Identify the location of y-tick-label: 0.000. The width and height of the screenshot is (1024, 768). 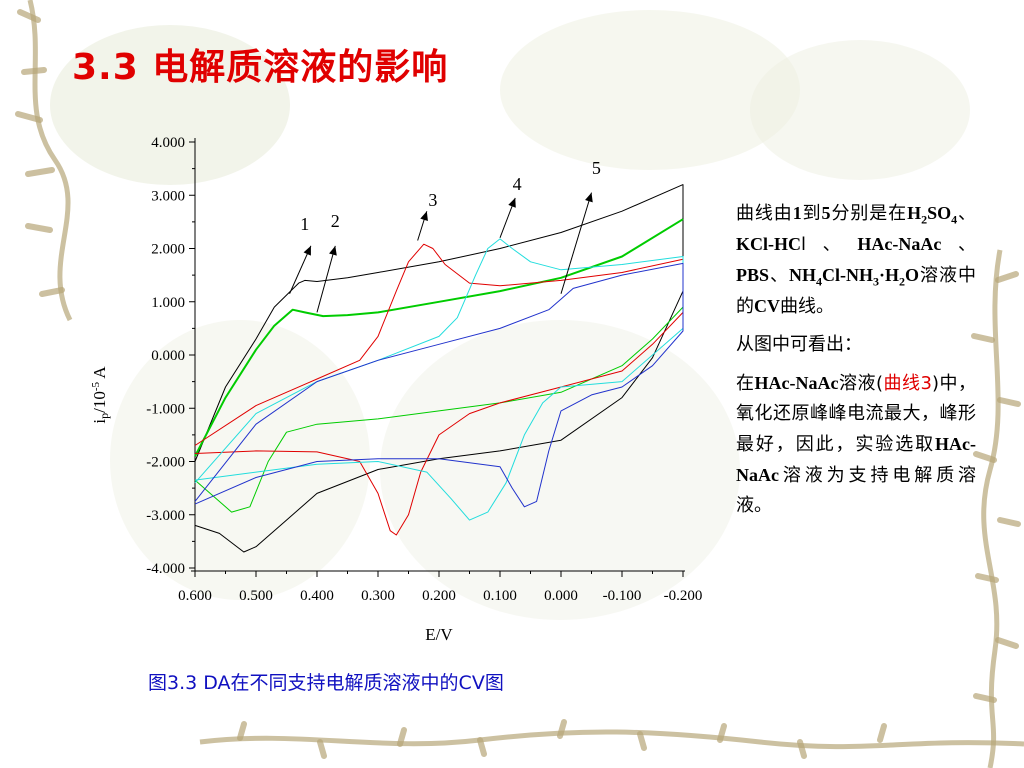
(168, 356).